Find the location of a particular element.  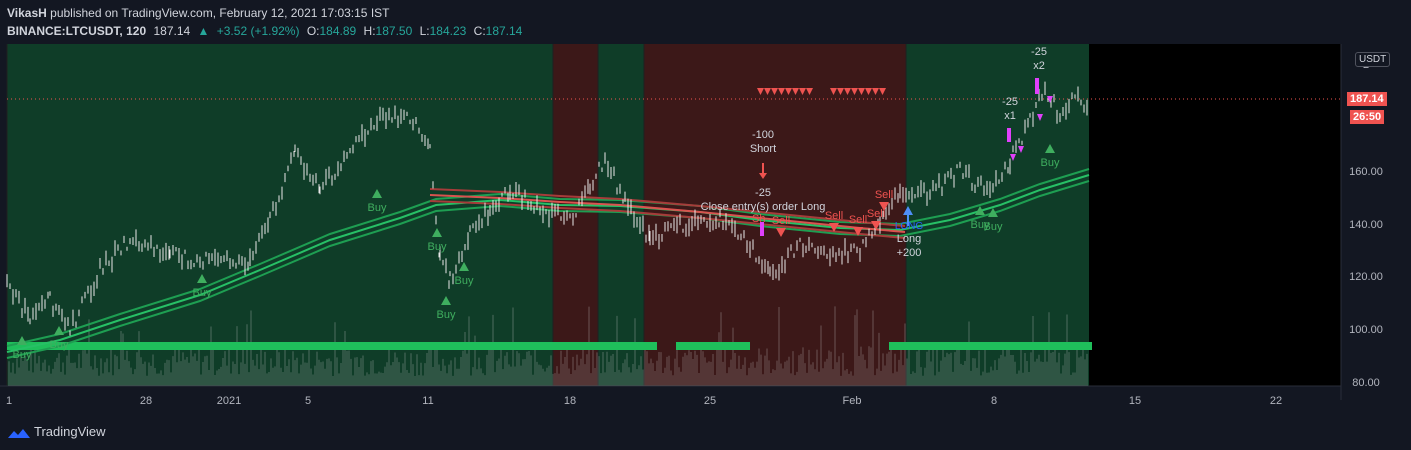

time-tick-label: 15 is located at coordinates (1135, 401).